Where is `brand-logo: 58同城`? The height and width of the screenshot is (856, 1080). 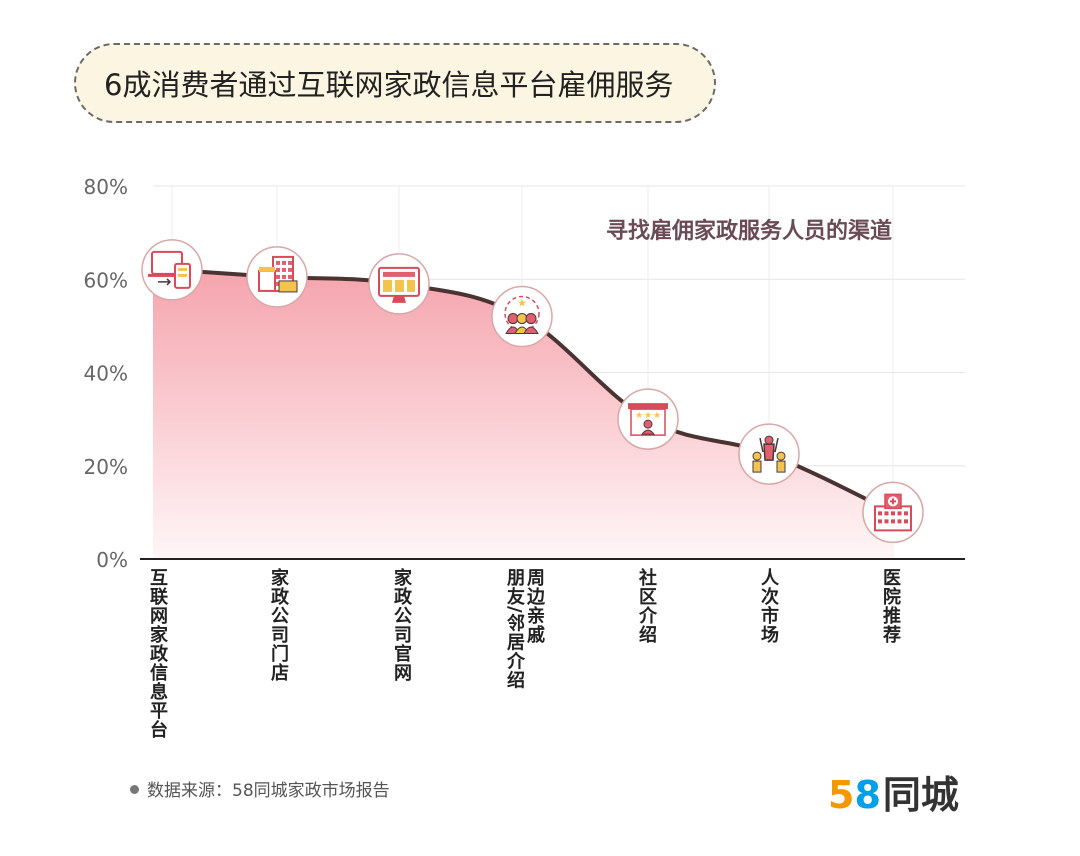
brand-logo: 58同城 is located at coordinates (893, 791).